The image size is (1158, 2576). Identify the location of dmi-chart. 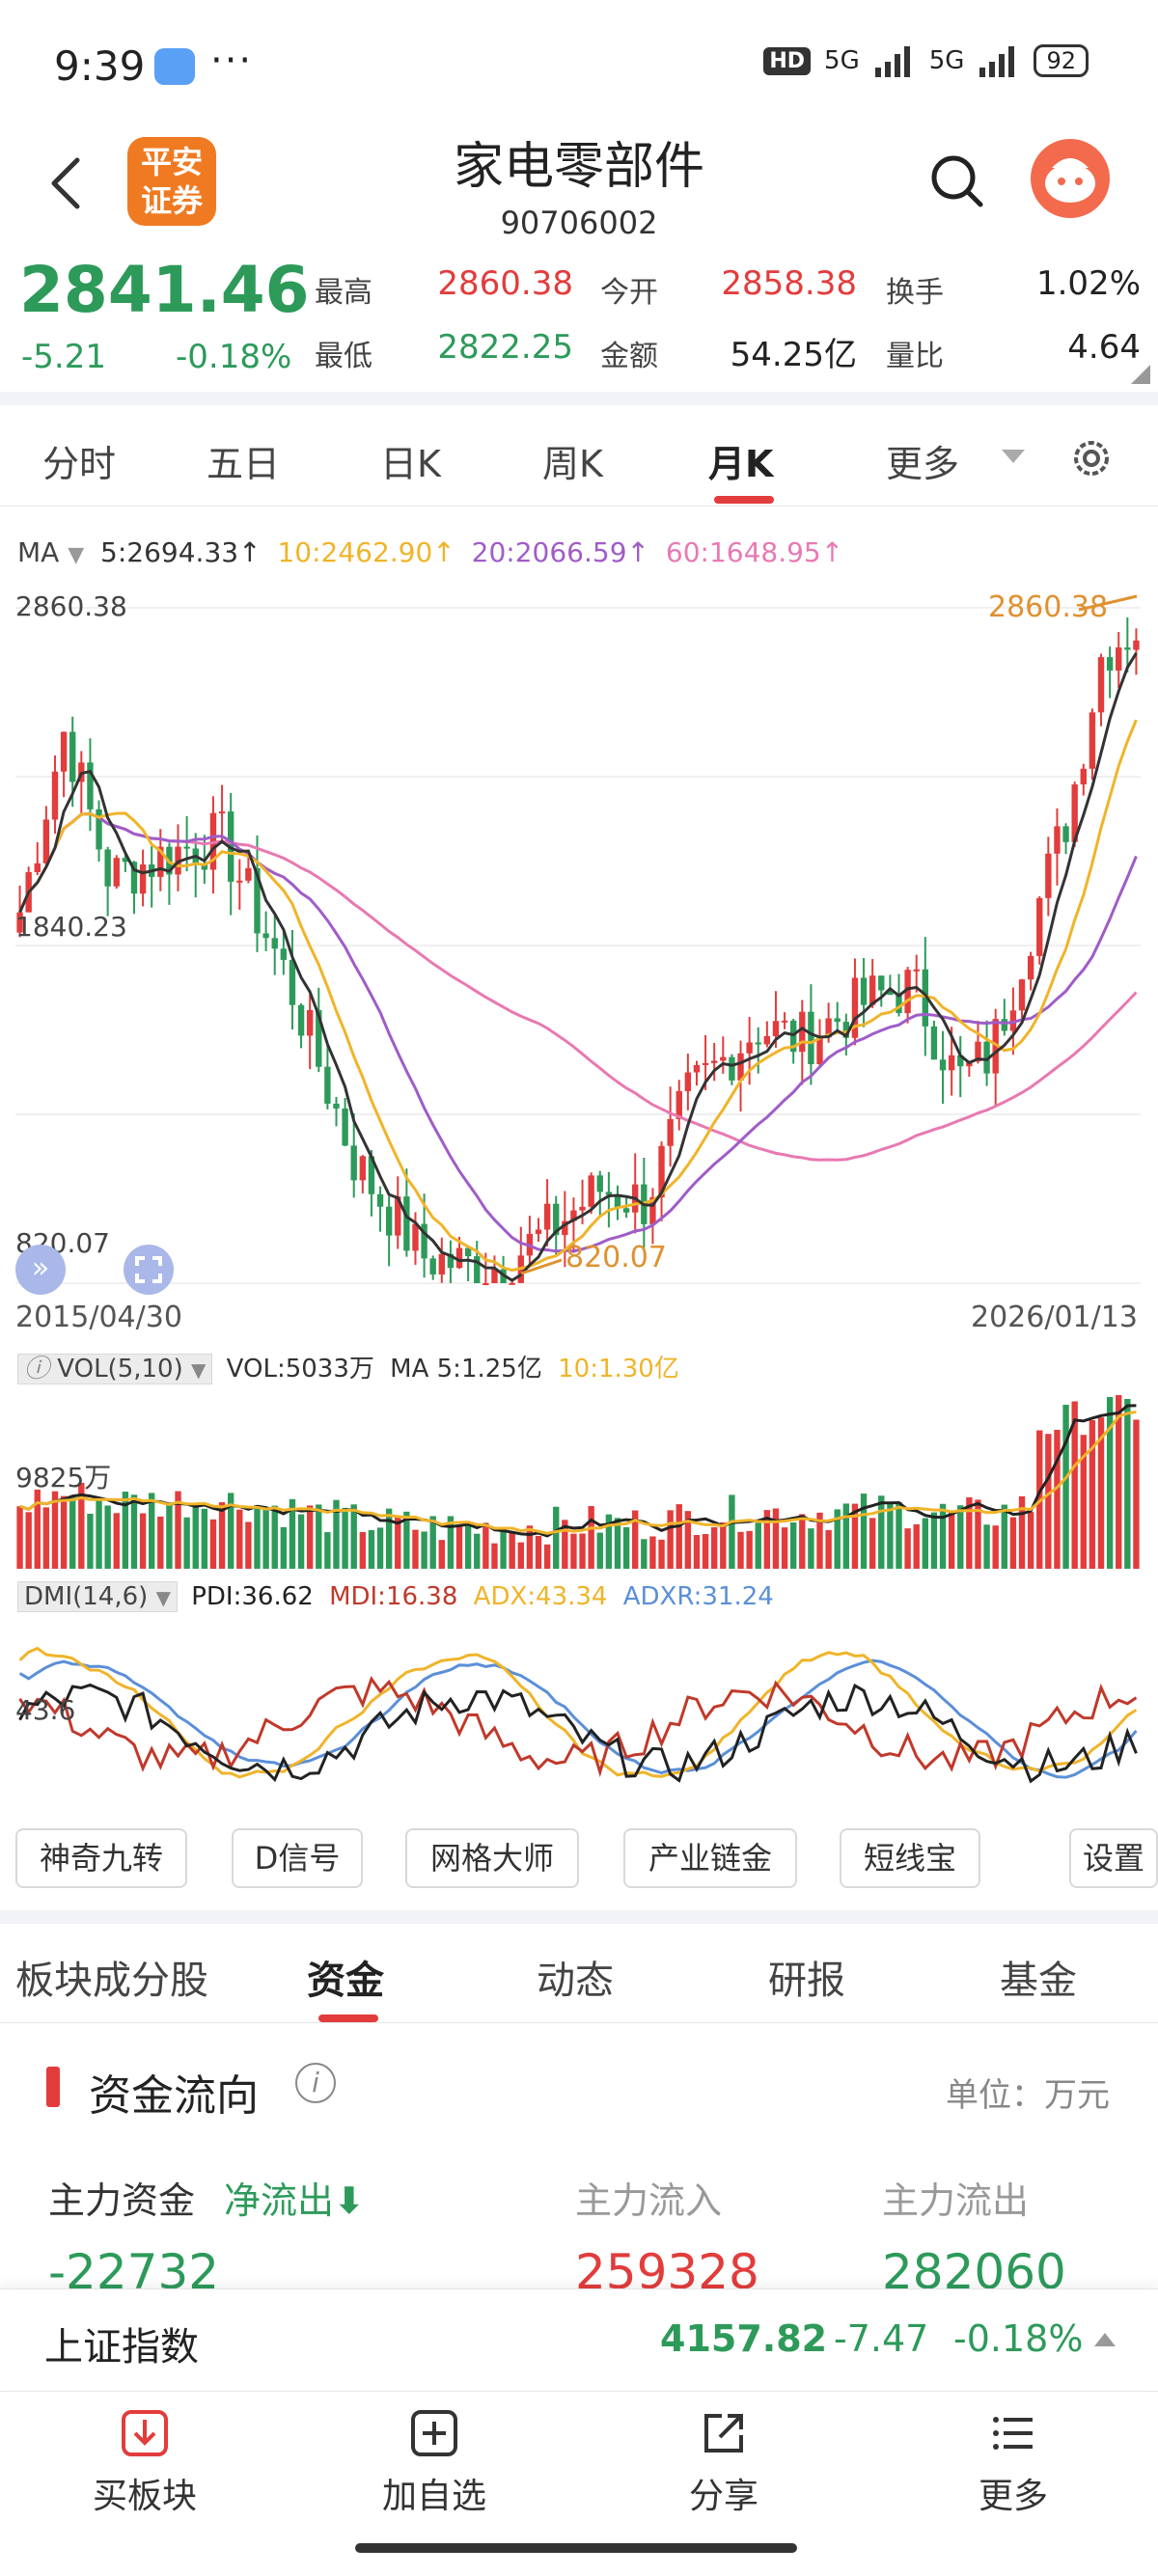
(578, 1715).